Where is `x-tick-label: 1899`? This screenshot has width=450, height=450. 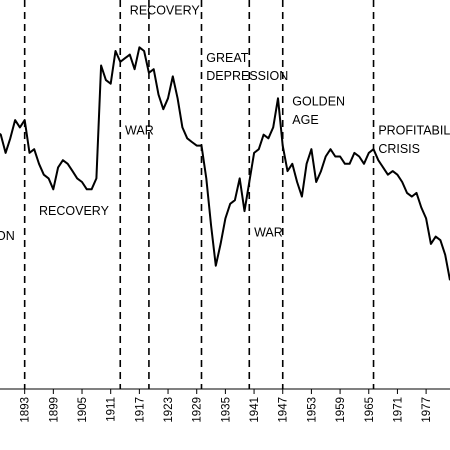 x-tick-label: 1899 is located at coordinates (54, 410).